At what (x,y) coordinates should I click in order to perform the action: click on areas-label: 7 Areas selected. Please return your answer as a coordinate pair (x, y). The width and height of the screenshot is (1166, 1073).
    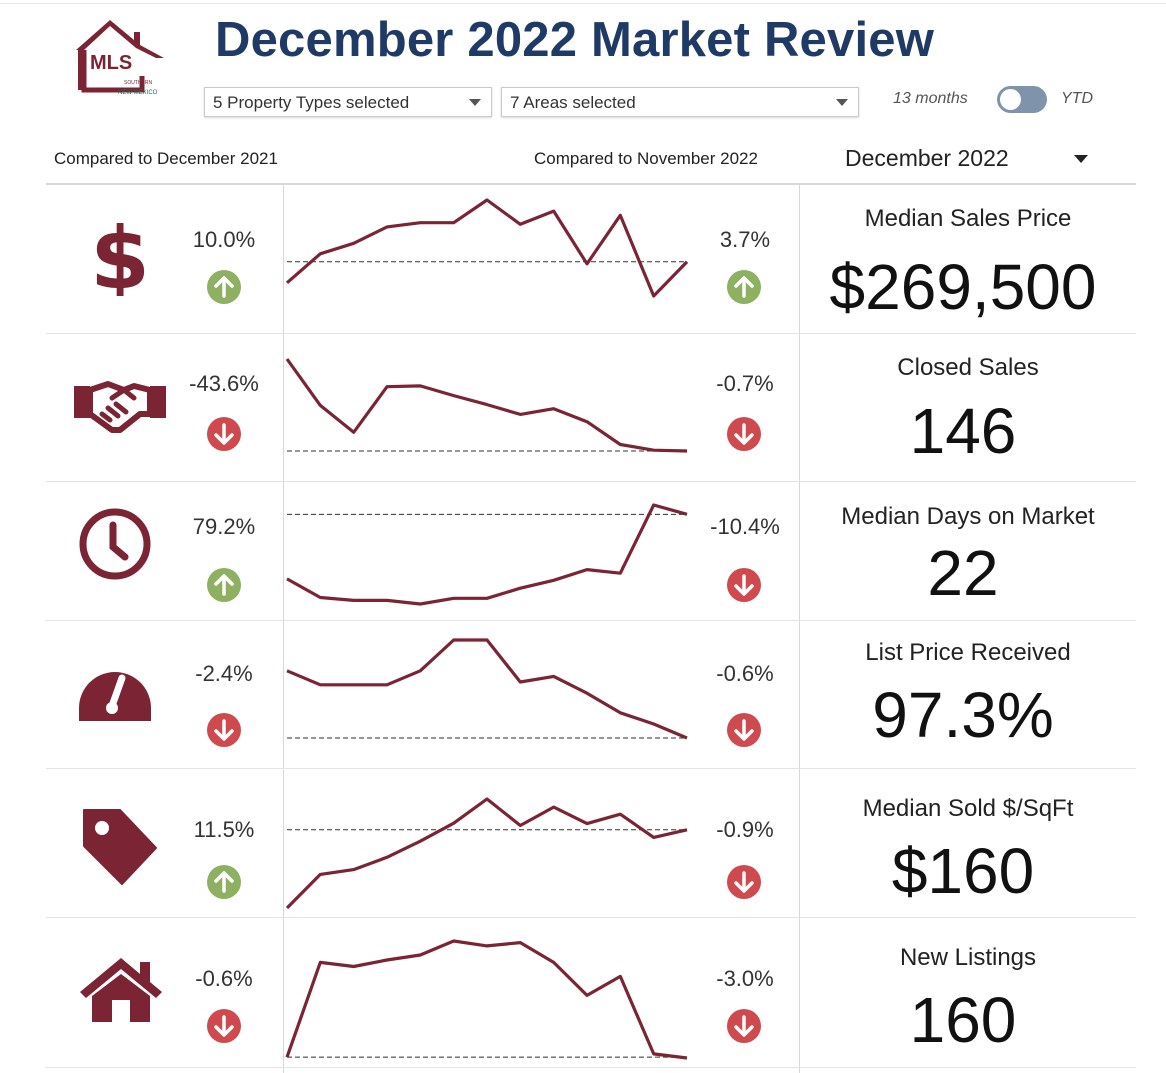
    Looking at the image, I should click on (573, 102).